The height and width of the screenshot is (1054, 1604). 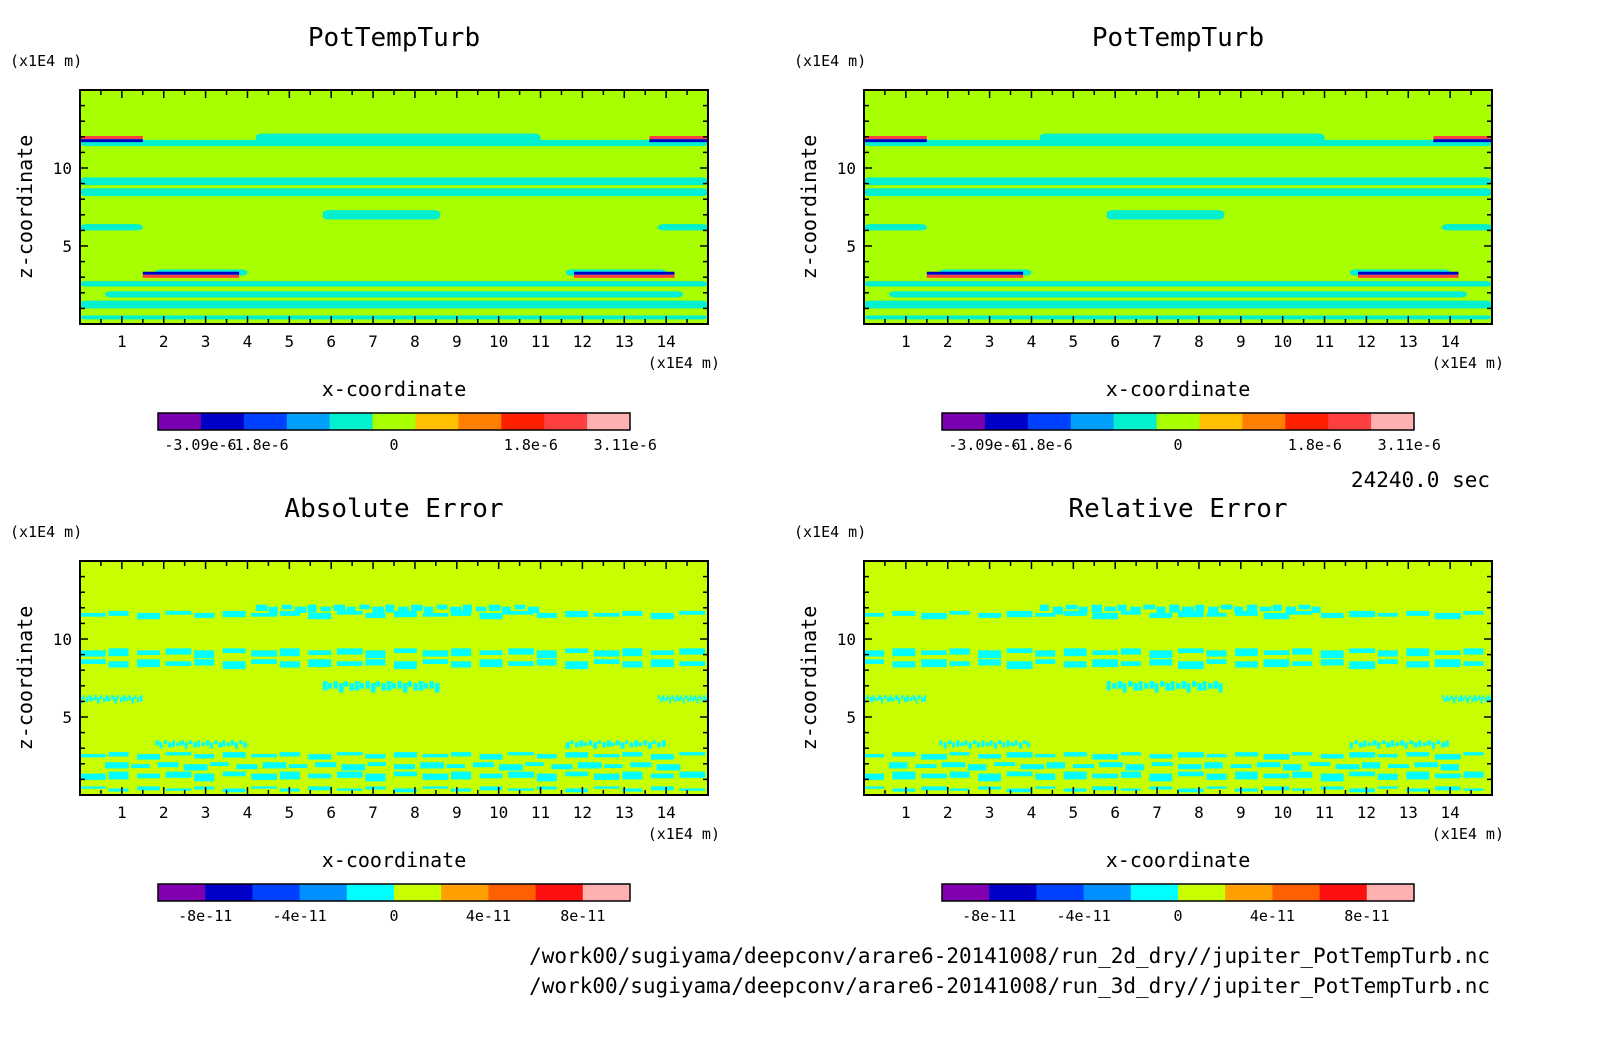 I want to click on x-tick-label: 4, so click(x=248, y=812).